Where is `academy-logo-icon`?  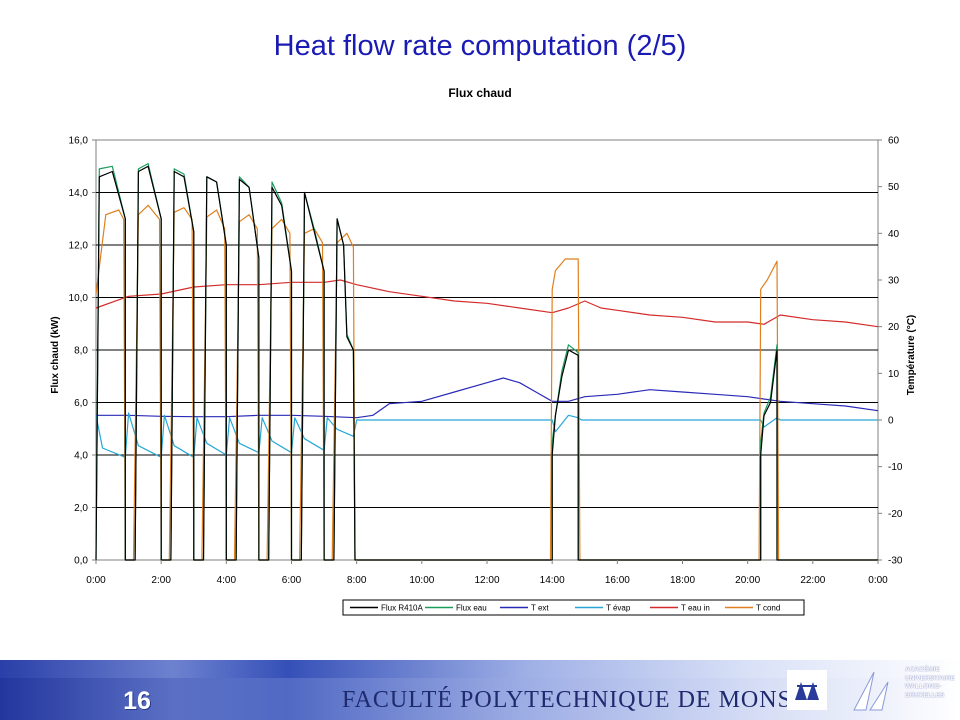 academy-logo-icon is located at coordinates (872, 691).